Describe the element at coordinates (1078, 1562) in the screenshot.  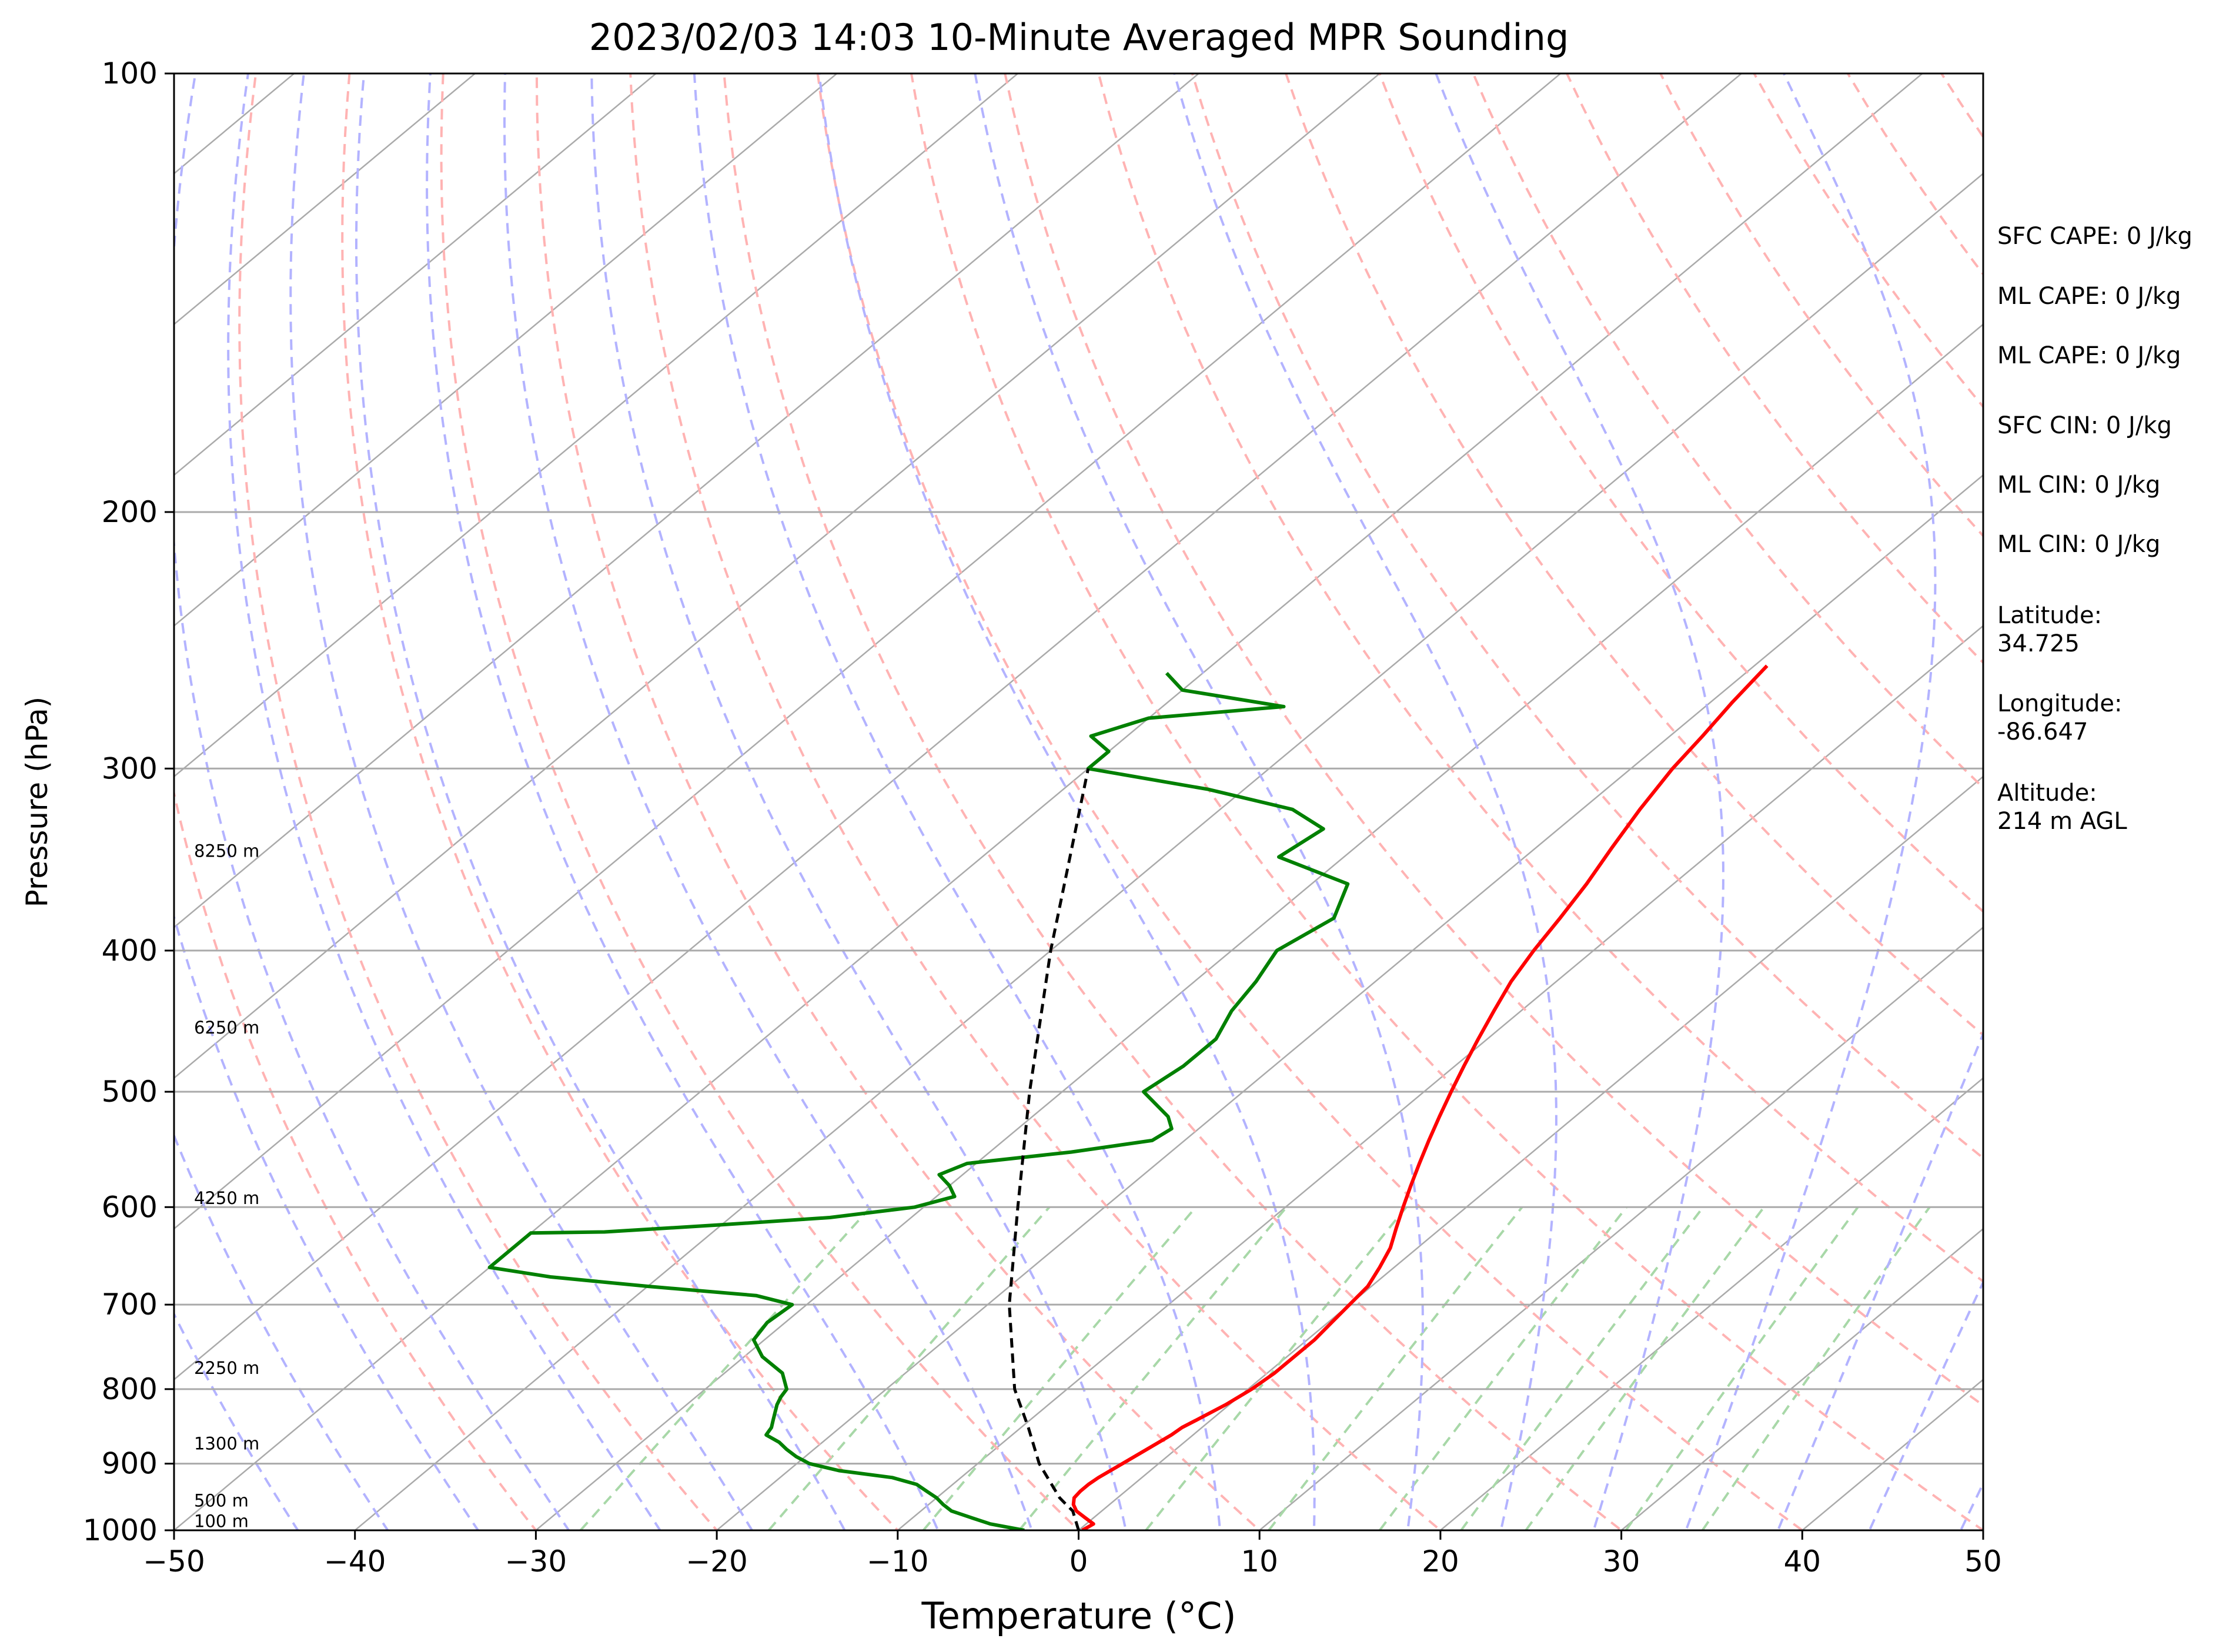
I see `x-tick-label: 0` at that location.